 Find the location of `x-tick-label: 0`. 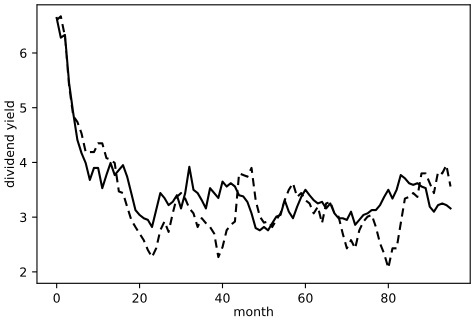

x-tick-label: 0 is located at coordinates (57, 298).